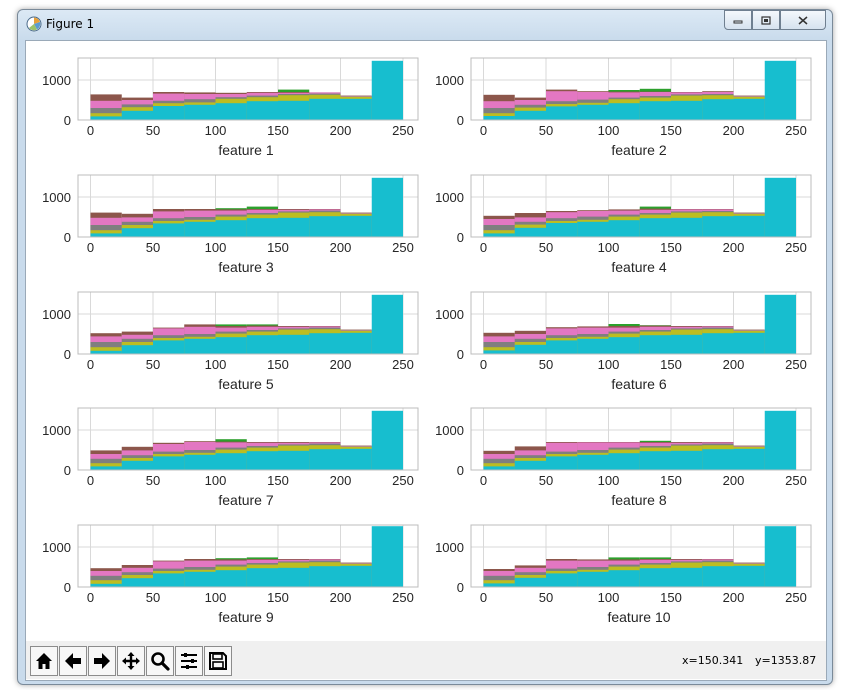  I want to click on x-axis-label: feature 5, so click(245, 384).